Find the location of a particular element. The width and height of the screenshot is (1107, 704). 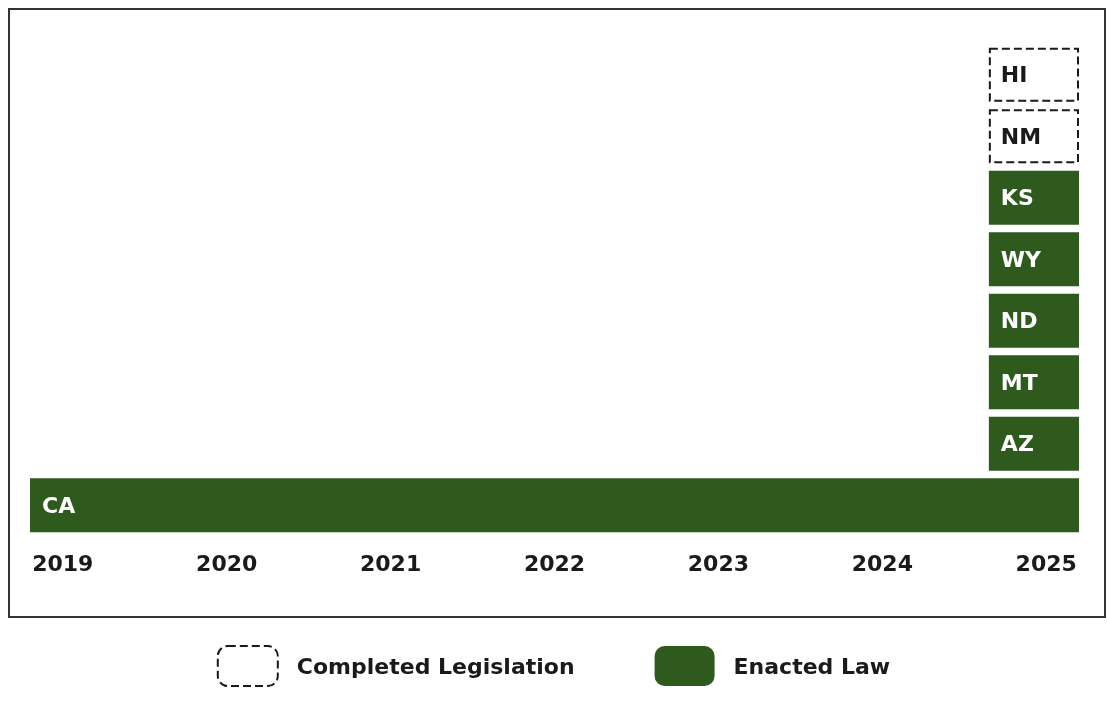

y-tick-label: NM is located at coordinates (1021, 136).